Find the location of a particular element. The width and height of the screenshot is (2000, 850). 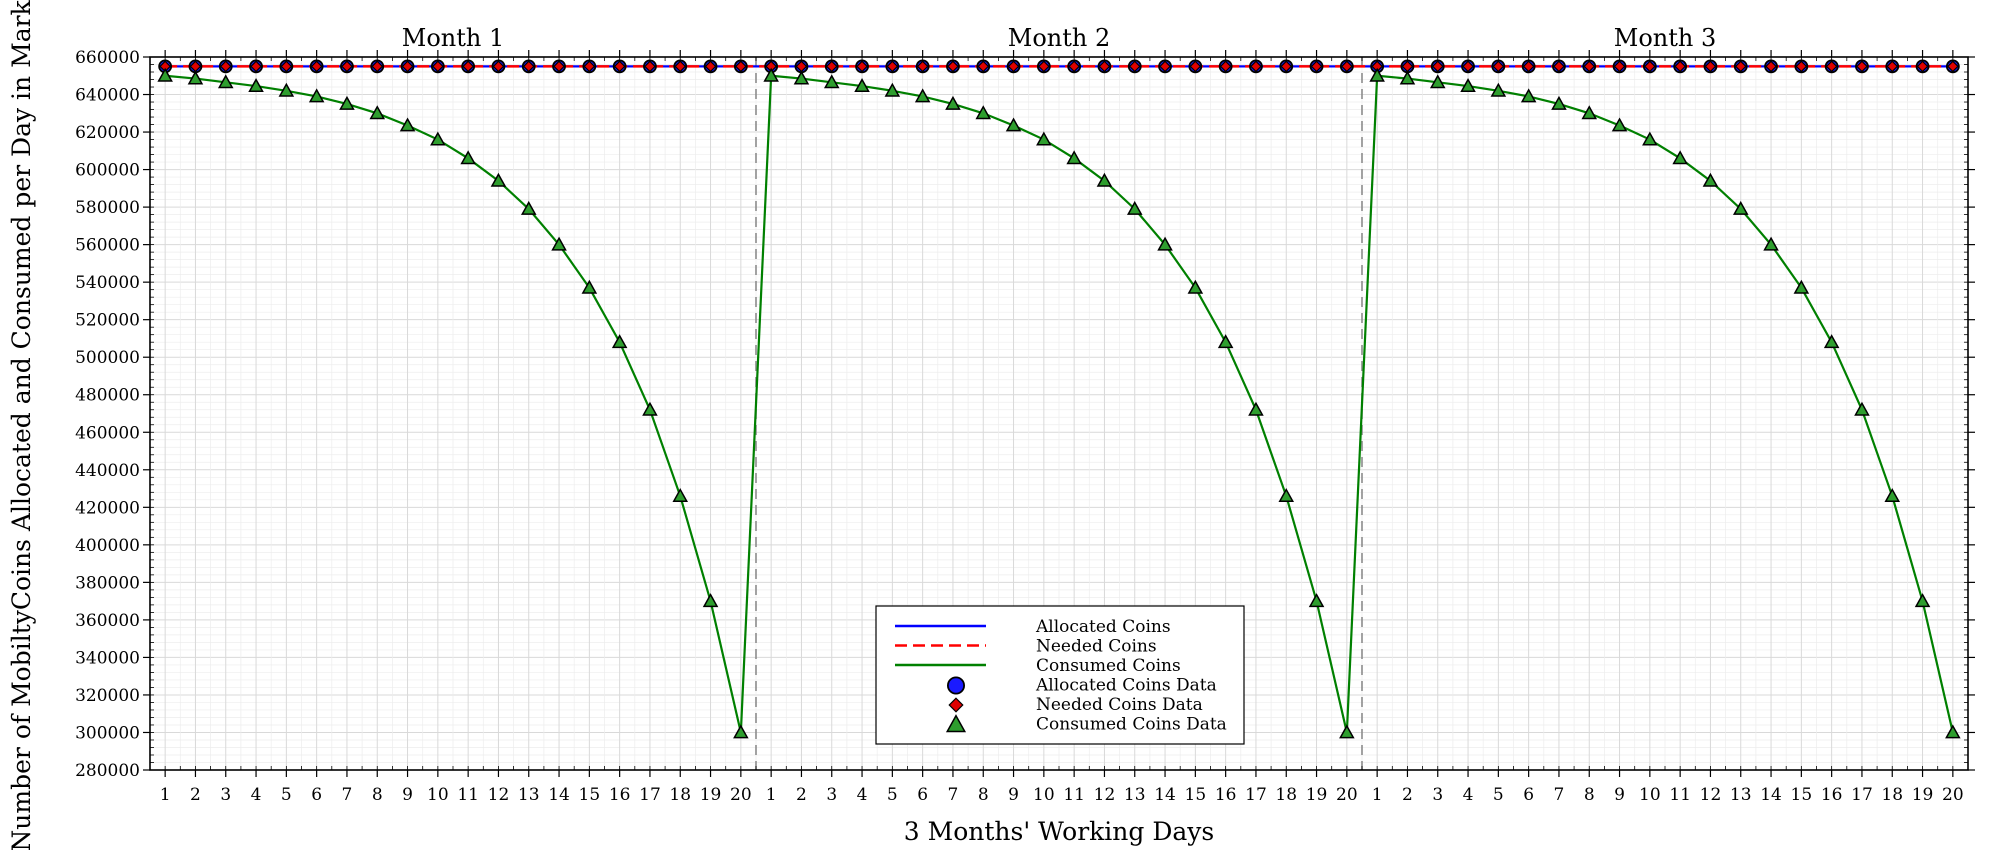

x-tick-label: 16 is located at coordinates (1226, 795).